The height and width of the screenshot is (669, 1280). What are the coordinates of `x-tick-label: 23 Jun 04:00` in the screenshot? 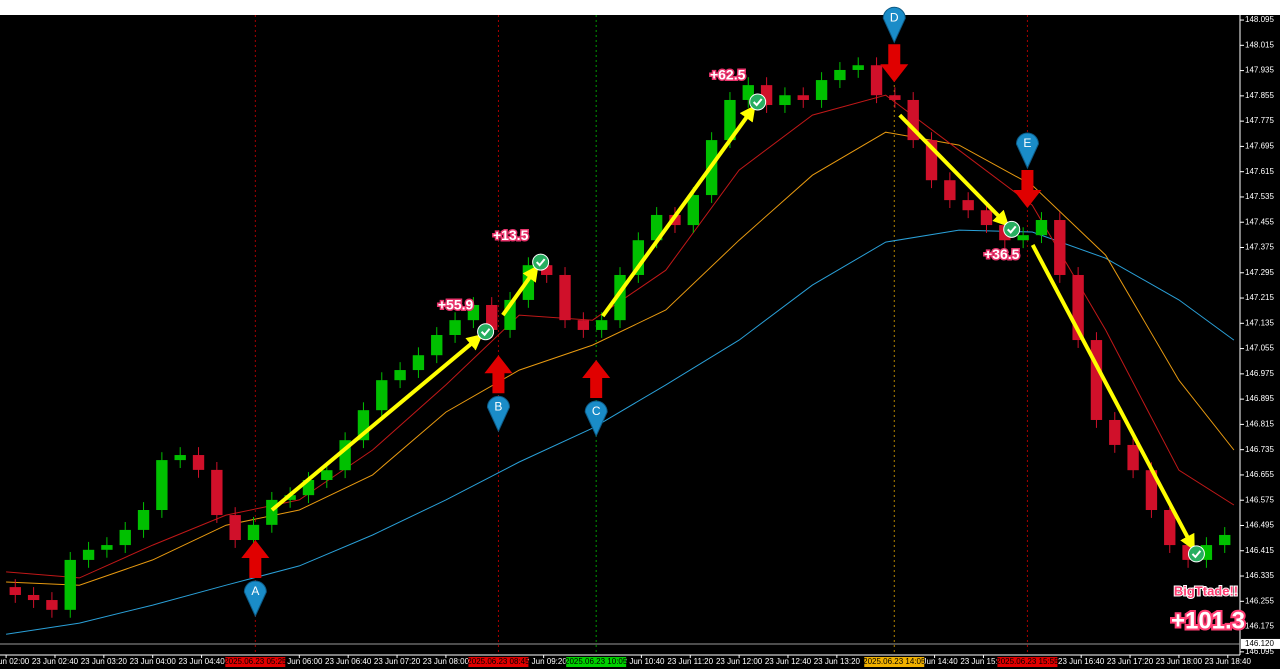 It's located at (153, 661).